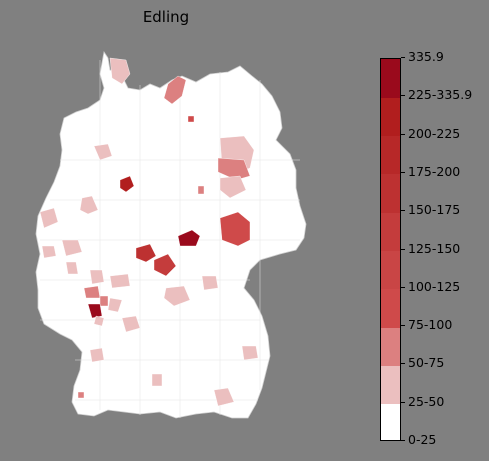 This screenshot has width=489, height=461. What do you see at coordinates (127, 184) in the screenshot?
I see `district-nw-red` at bounding box center [127, 184].